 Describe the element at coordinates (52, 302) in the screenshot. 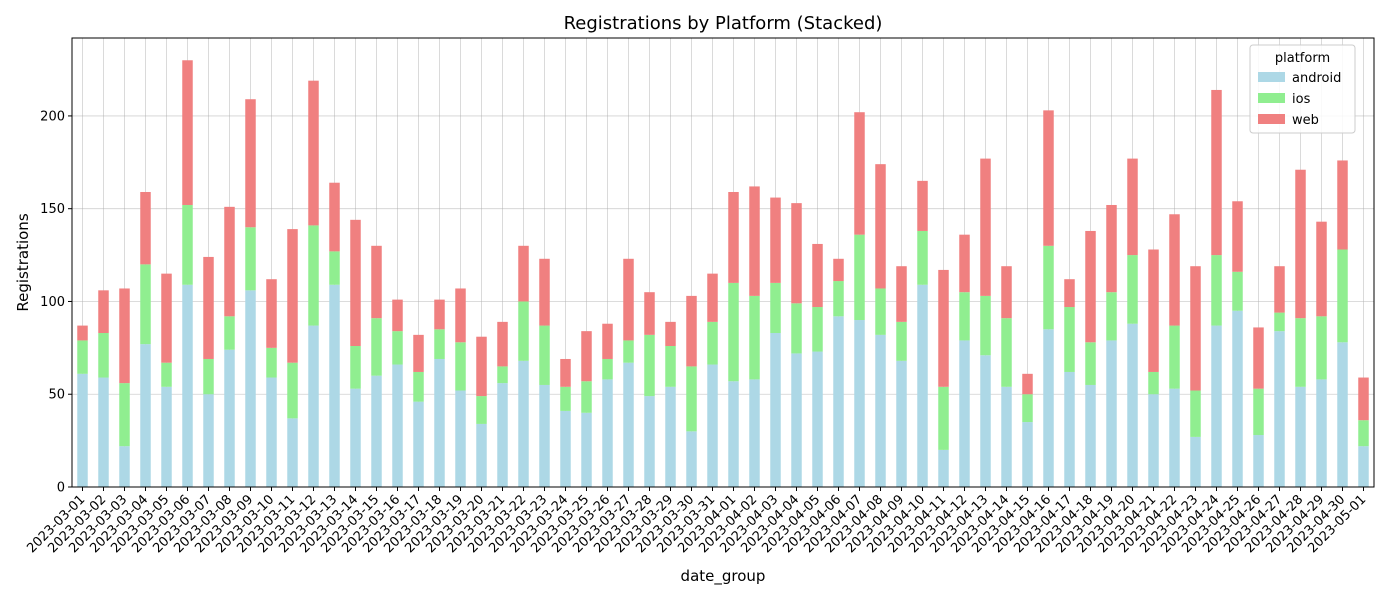

I see `y-tick-label: 100` at that location.